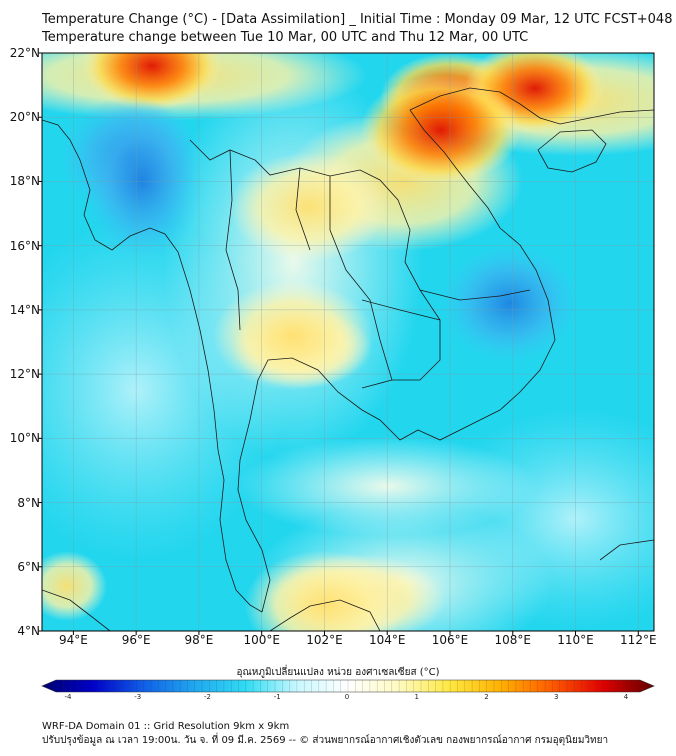  Describe the element at coordinates (207, 697) in the screenshot. I see `colorbar-tick-label: -2` at that location.